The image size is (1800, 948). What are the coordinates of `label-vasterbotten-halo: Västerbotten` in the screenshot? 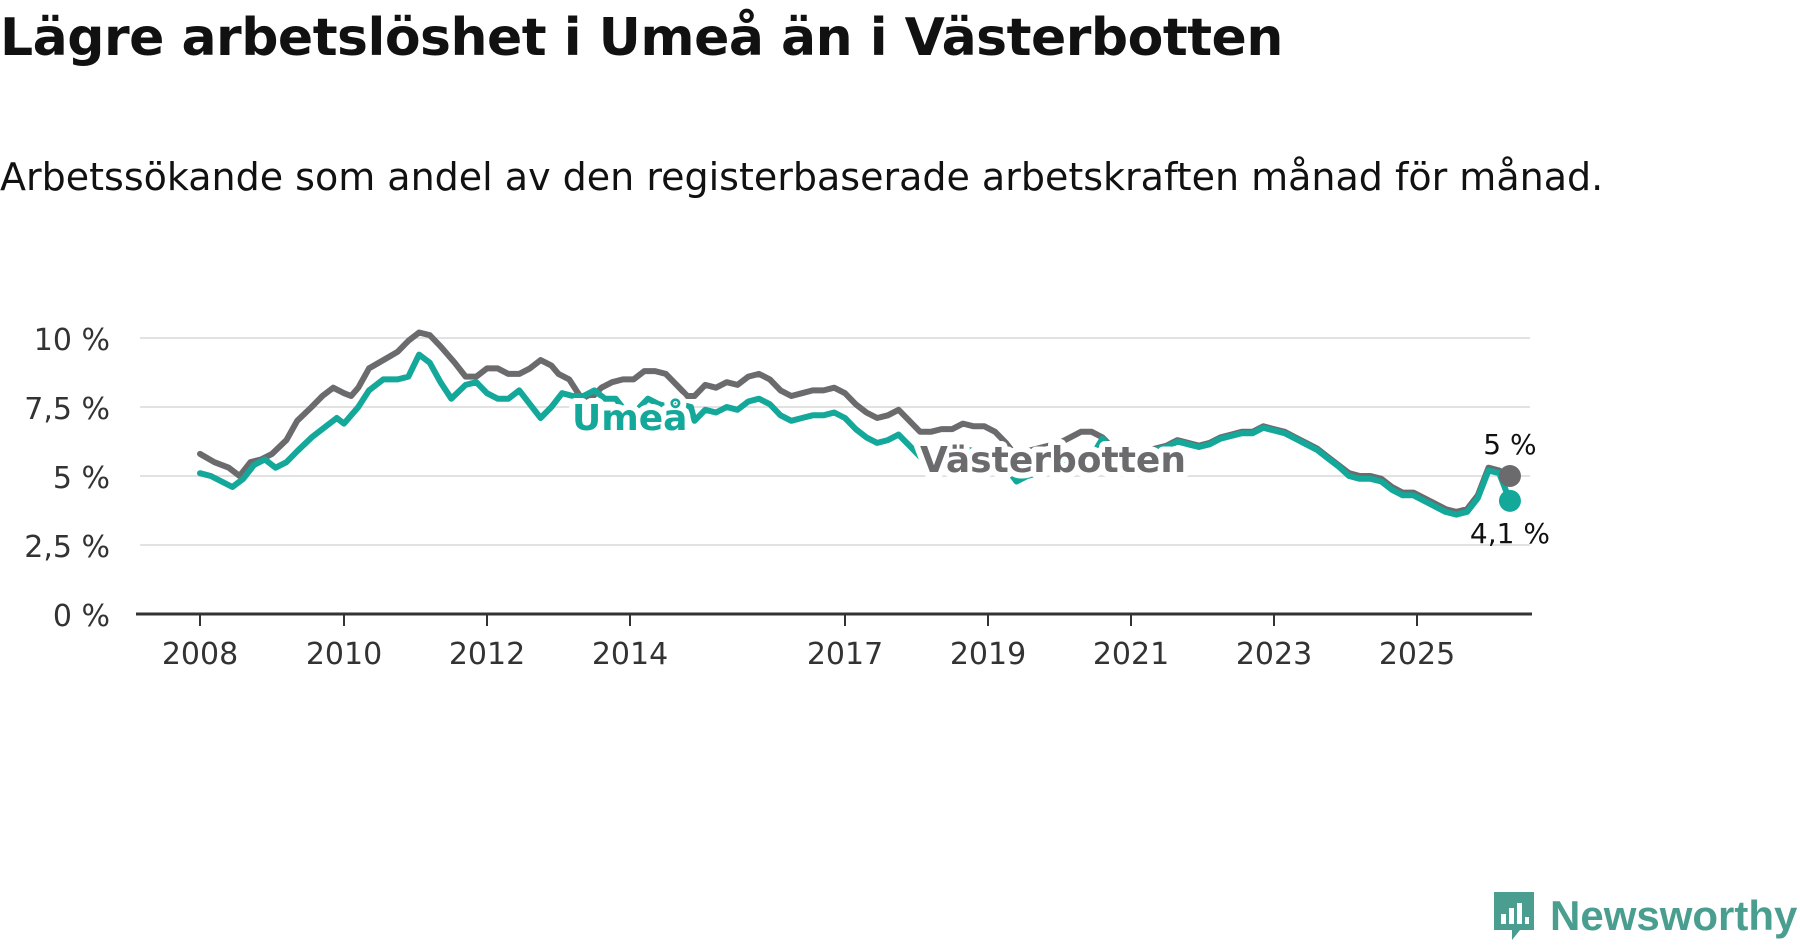 It's located at (1053, 460).